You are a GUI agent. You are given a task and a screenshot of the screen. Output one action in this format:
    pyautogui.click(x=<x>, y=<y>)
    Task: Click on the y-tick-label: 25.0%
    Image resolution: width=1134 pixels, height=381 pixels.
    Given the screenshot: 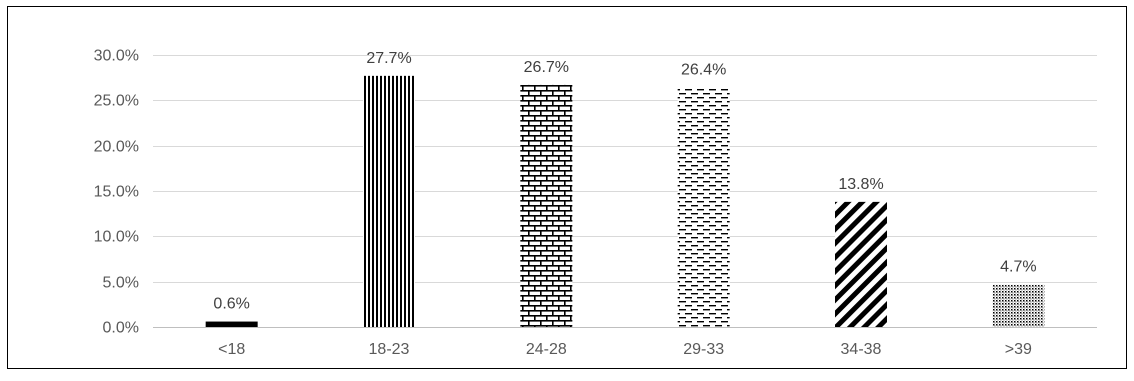 What is the action you would take?
    pyautogui.click(x=116, y=101)
    